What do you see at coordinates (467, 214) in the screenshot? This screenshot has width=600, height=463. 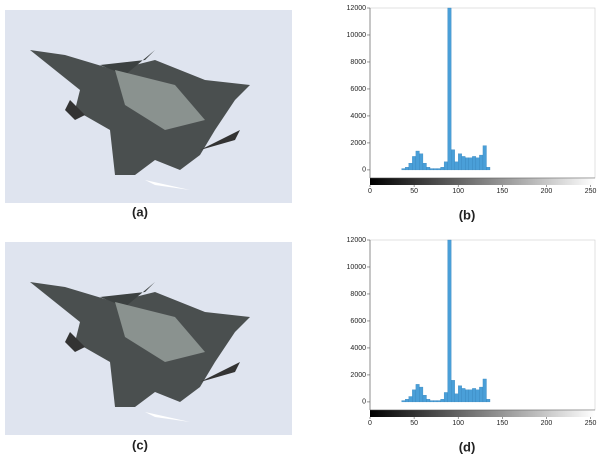 I see `panel-label: (b)` at bounding box center [467, 214].